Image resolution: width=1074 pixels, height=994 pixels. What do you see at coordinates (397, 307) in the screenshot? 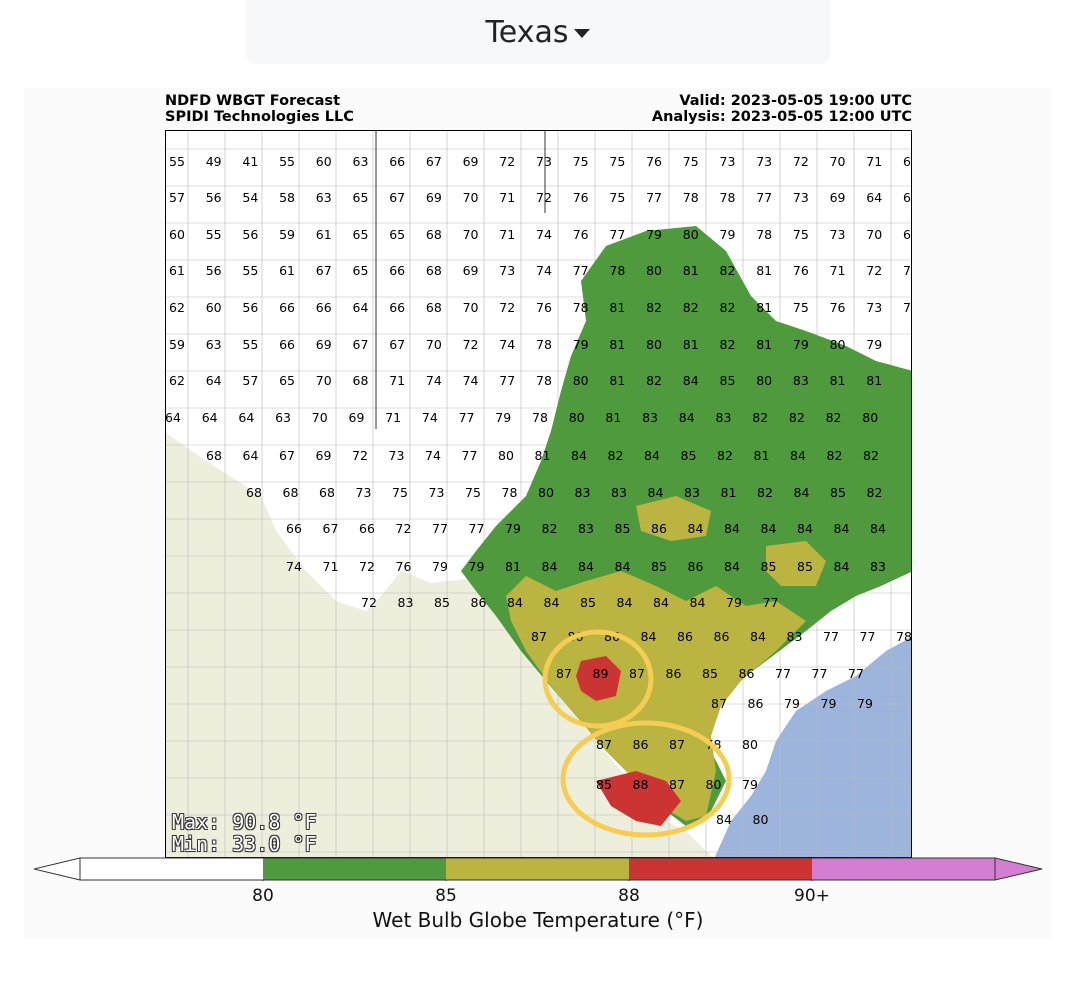
I see `county-value: 66` at bounding box center [397, 307].